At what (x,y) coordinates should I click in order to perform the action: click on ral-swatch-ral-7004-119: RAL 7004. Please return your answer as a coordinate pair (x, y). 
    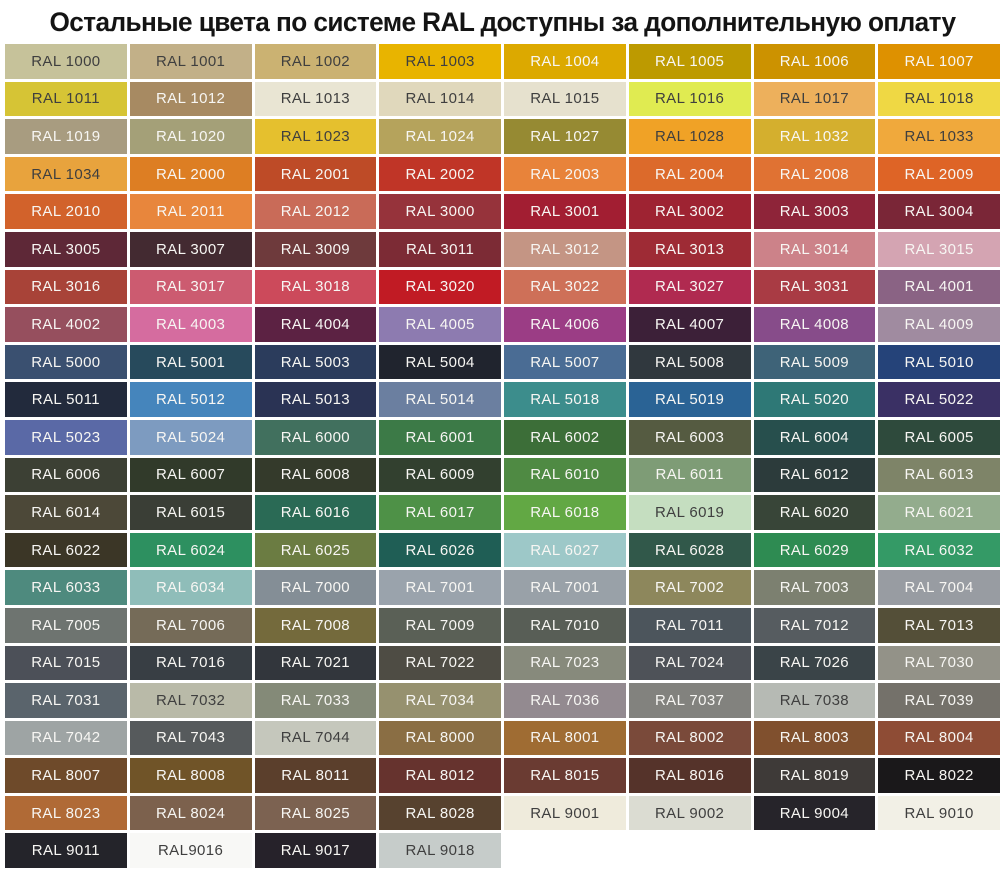
    Looking at the image, I should click on (939, 587).